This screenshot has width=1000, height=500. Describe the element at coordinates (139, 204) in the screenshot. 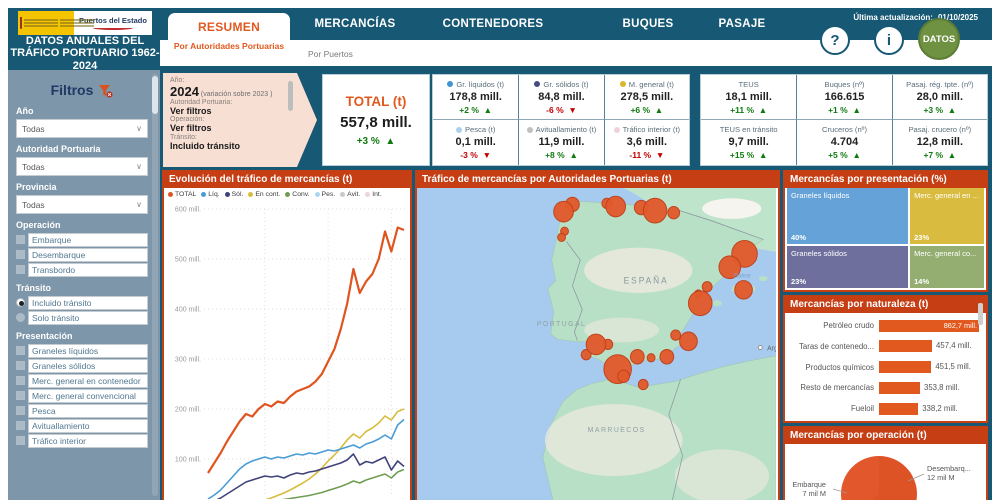

I see `chevron-down-icon: ∨` at that location.